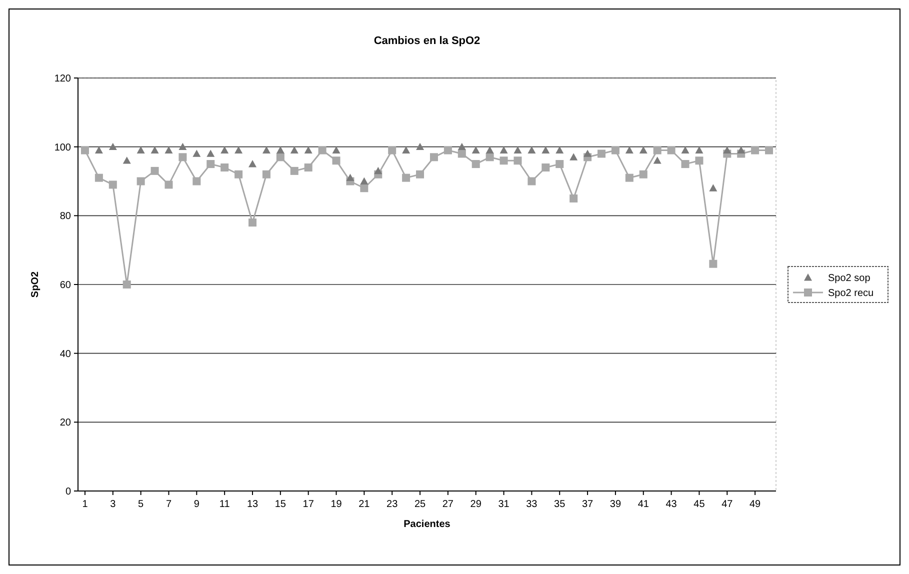  What do you see at coordinates (66, 354) in the screenshot?
I see `y-tick-label: 40` at bounding box center [66, 354].